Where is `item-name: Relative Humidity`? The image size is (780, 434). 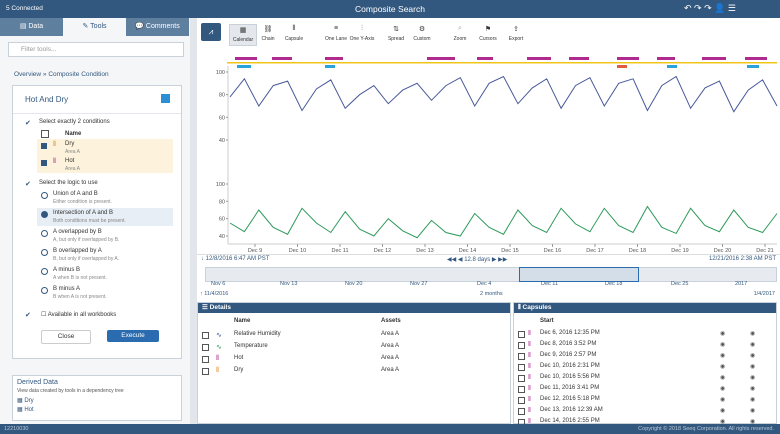 item-name: Relative Humidity is located at coordinates (257, 334).